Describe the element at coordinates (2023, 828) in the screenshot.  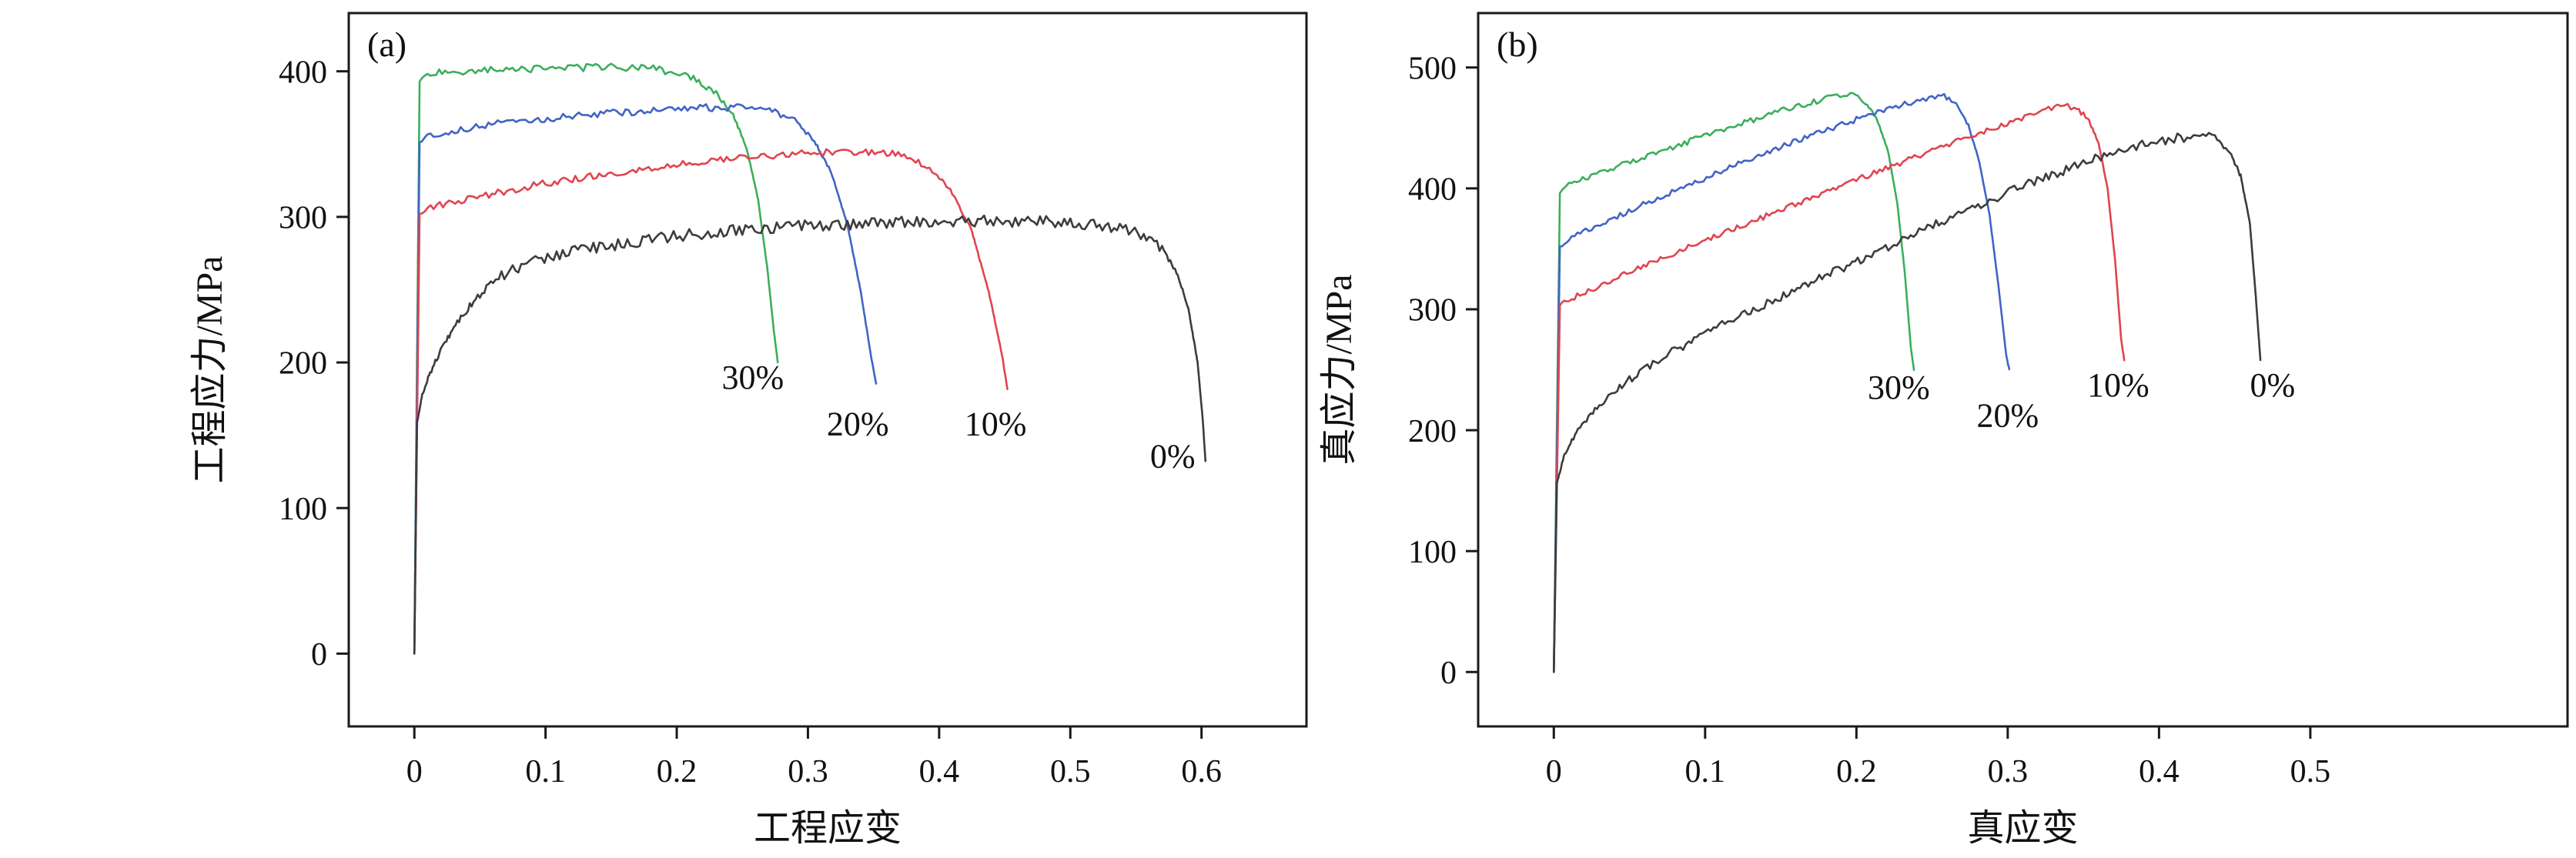
I see `x-axis-label: 真应变` at that location.